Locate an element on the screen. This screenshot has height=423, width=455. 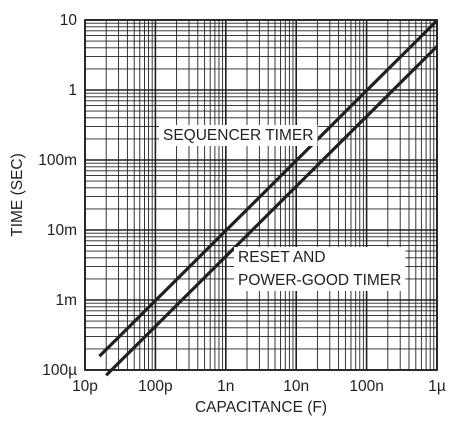
y-axis-label: TIME (SEC) is located at coordinates (17, 195).